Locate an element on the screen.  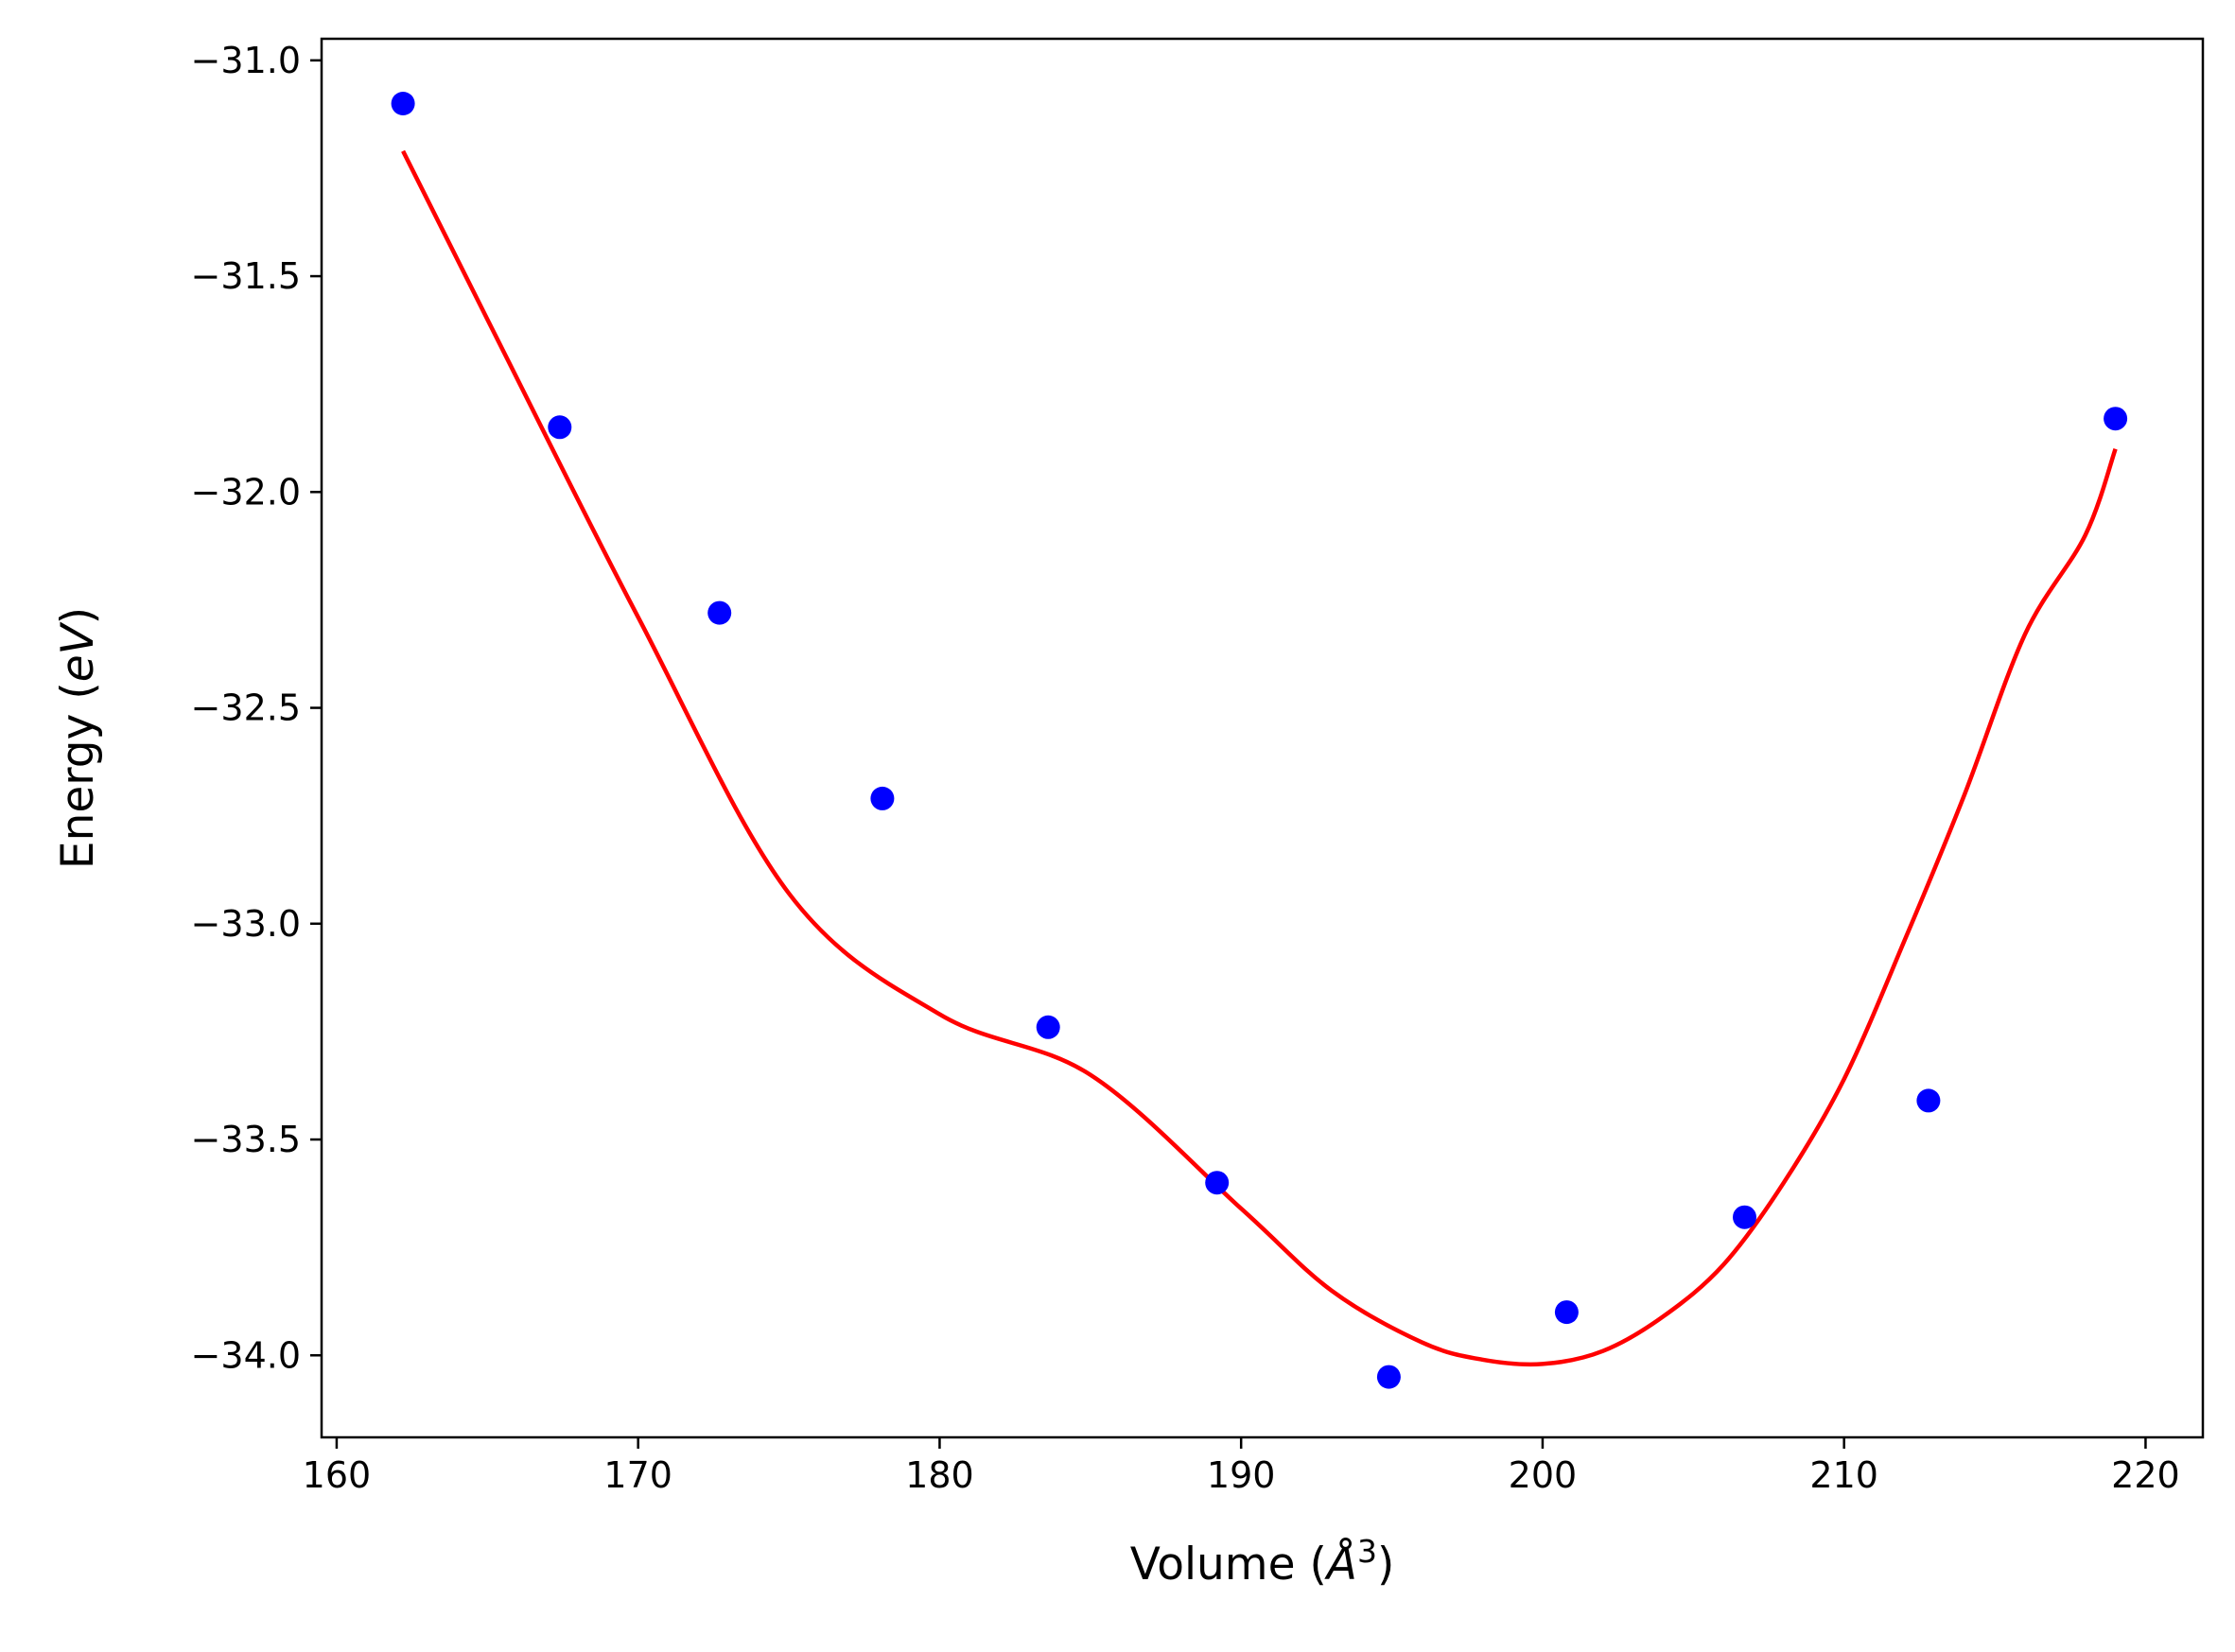
x-tick-label: 210 is located at coordinates (1843, 1475).